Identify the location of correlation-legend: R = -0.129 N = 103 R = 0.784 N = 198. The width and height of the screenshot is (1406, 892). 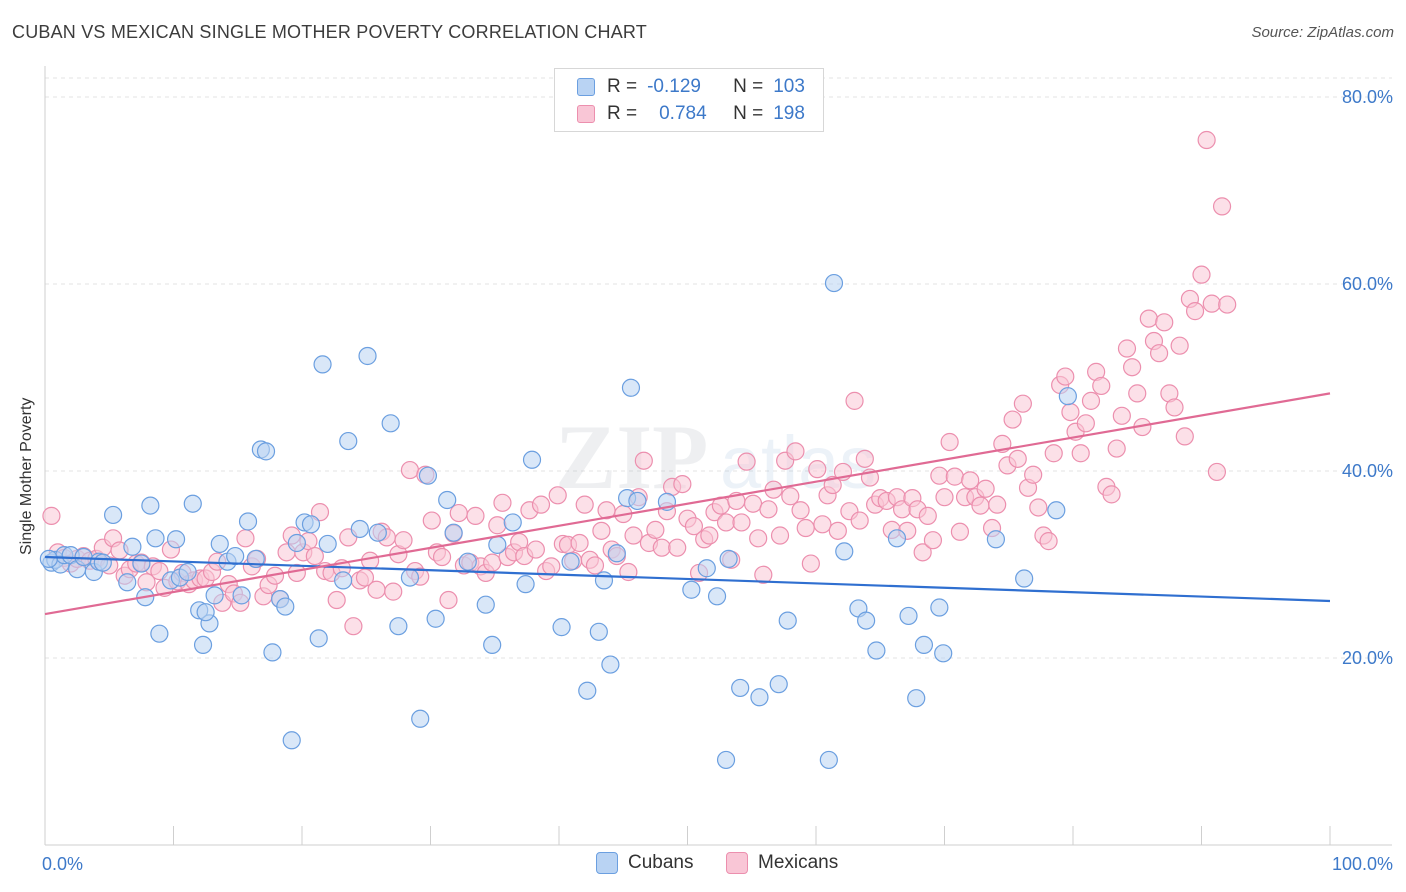
(689, 100).